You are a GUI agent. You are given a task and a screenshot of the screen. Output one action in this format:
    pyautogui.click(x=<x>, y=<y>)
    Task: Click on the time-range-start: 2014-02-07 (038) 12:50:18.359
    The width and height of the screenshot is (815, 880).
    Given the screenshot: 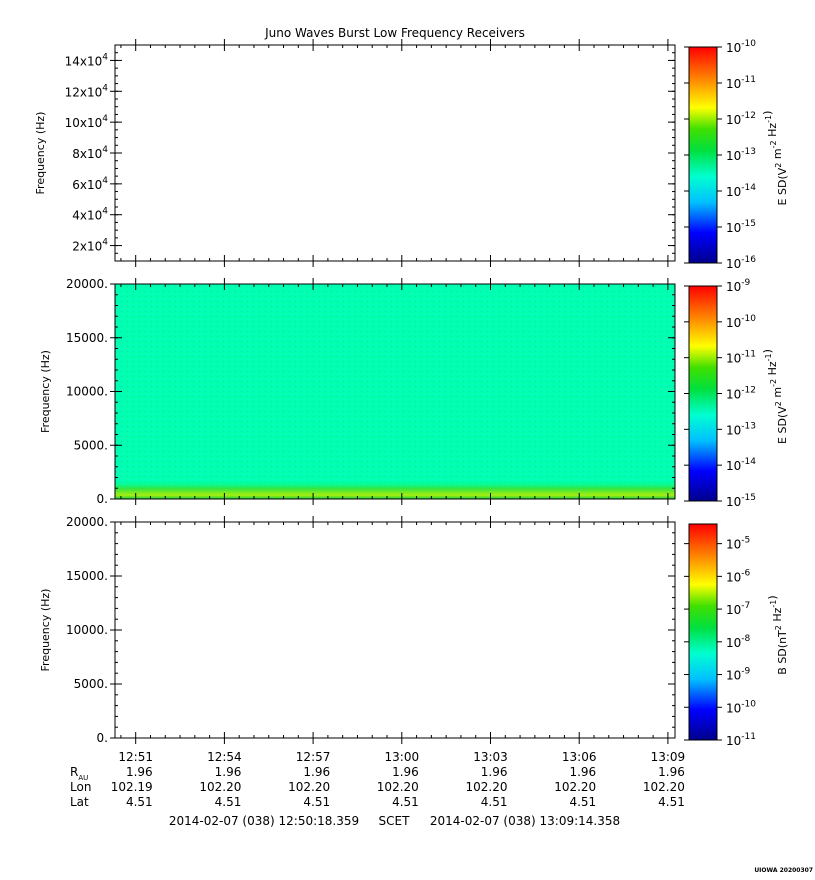 What is the action you would take?
    pyautogui.click(x=264, y=821)
    